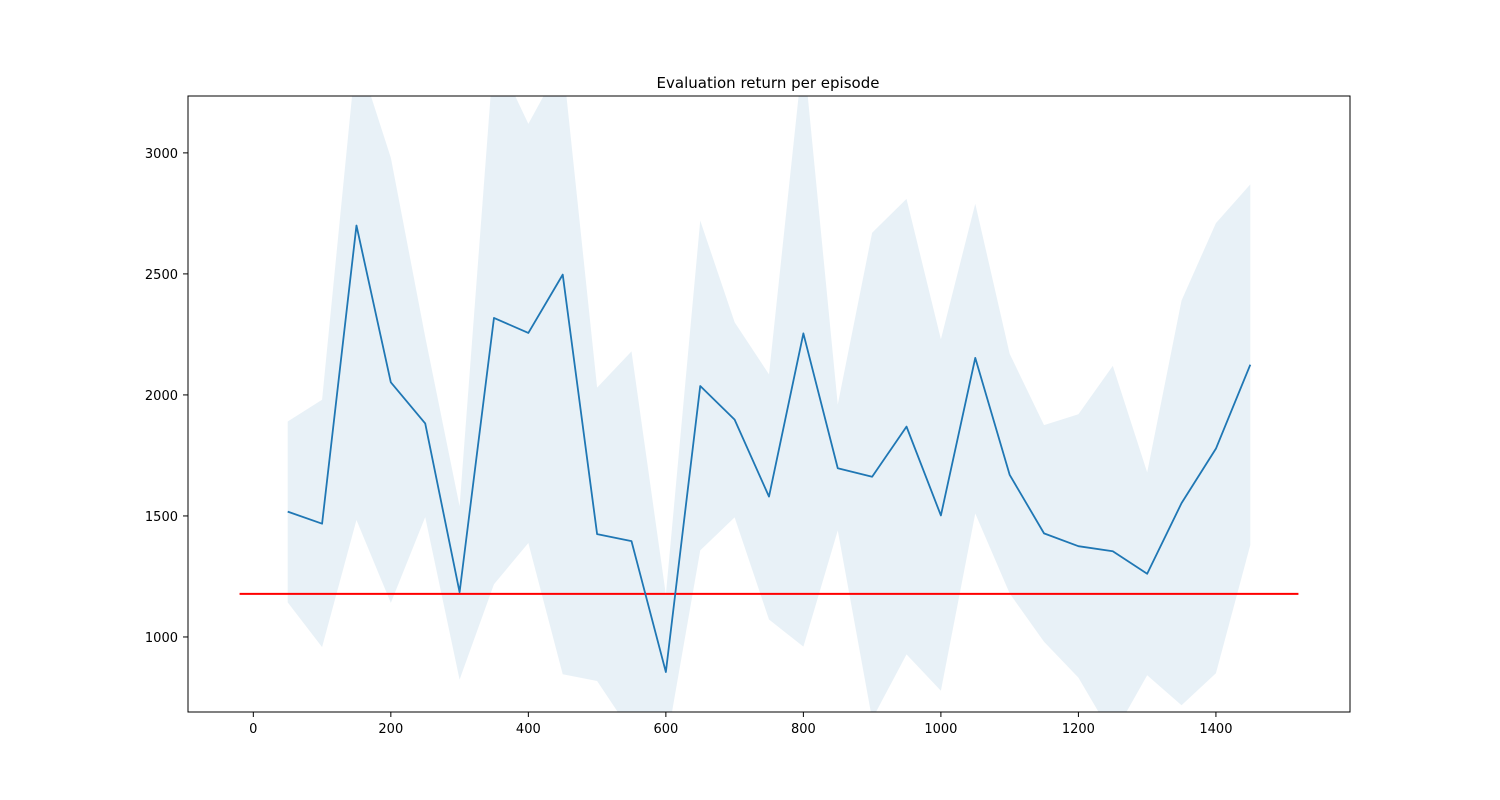  Describe the element at coordinates (1215, 729) in the screenshot. I see `x-tick-label: 1400` at that location.